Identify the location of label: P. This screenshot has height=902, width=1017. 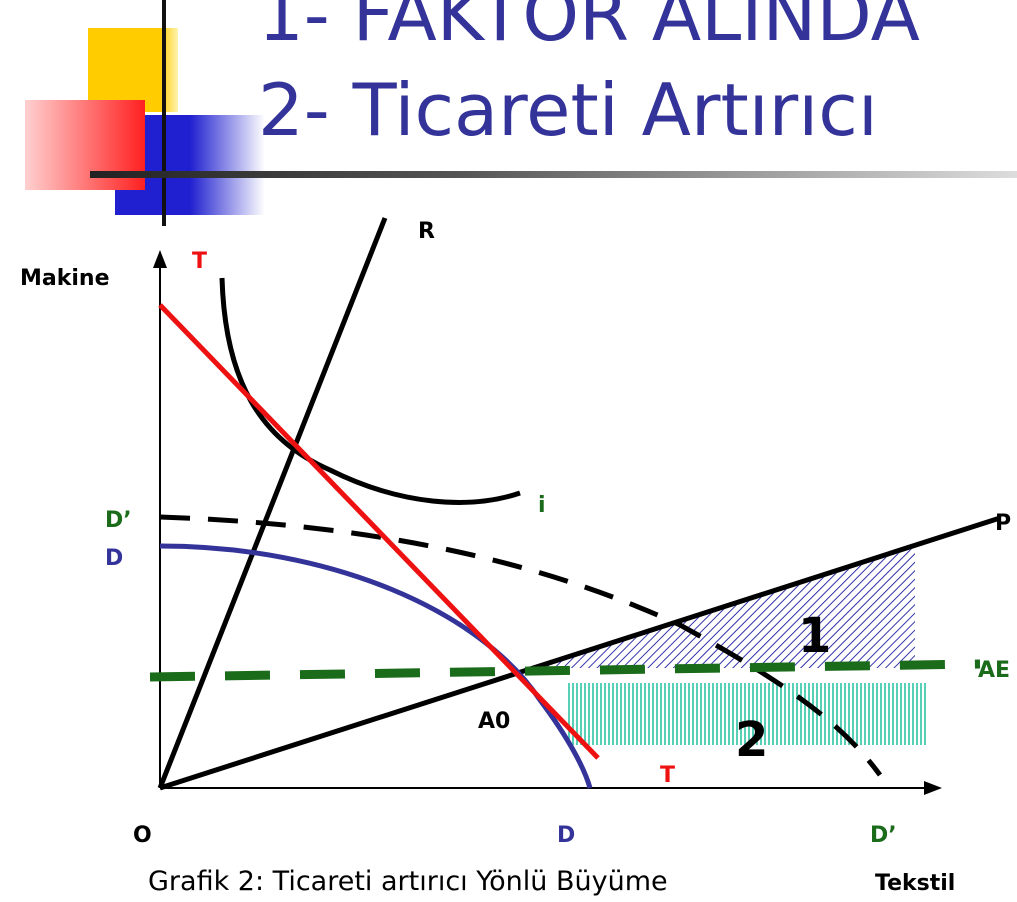
(1003, 523).